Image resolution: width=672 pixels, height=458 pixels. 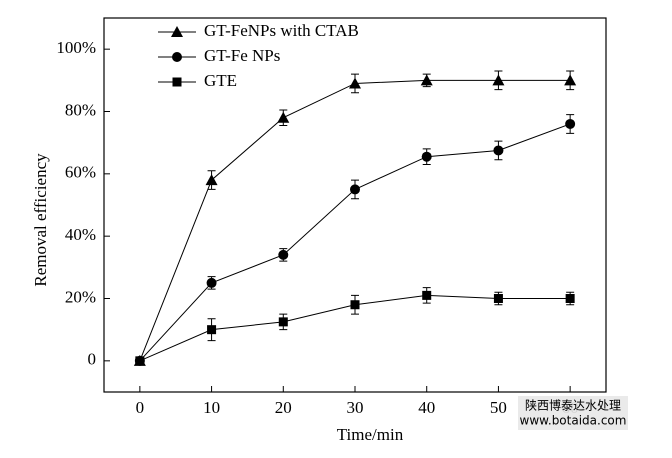 I want to click on x-tick-label: 20, so click(x=283, y=407).